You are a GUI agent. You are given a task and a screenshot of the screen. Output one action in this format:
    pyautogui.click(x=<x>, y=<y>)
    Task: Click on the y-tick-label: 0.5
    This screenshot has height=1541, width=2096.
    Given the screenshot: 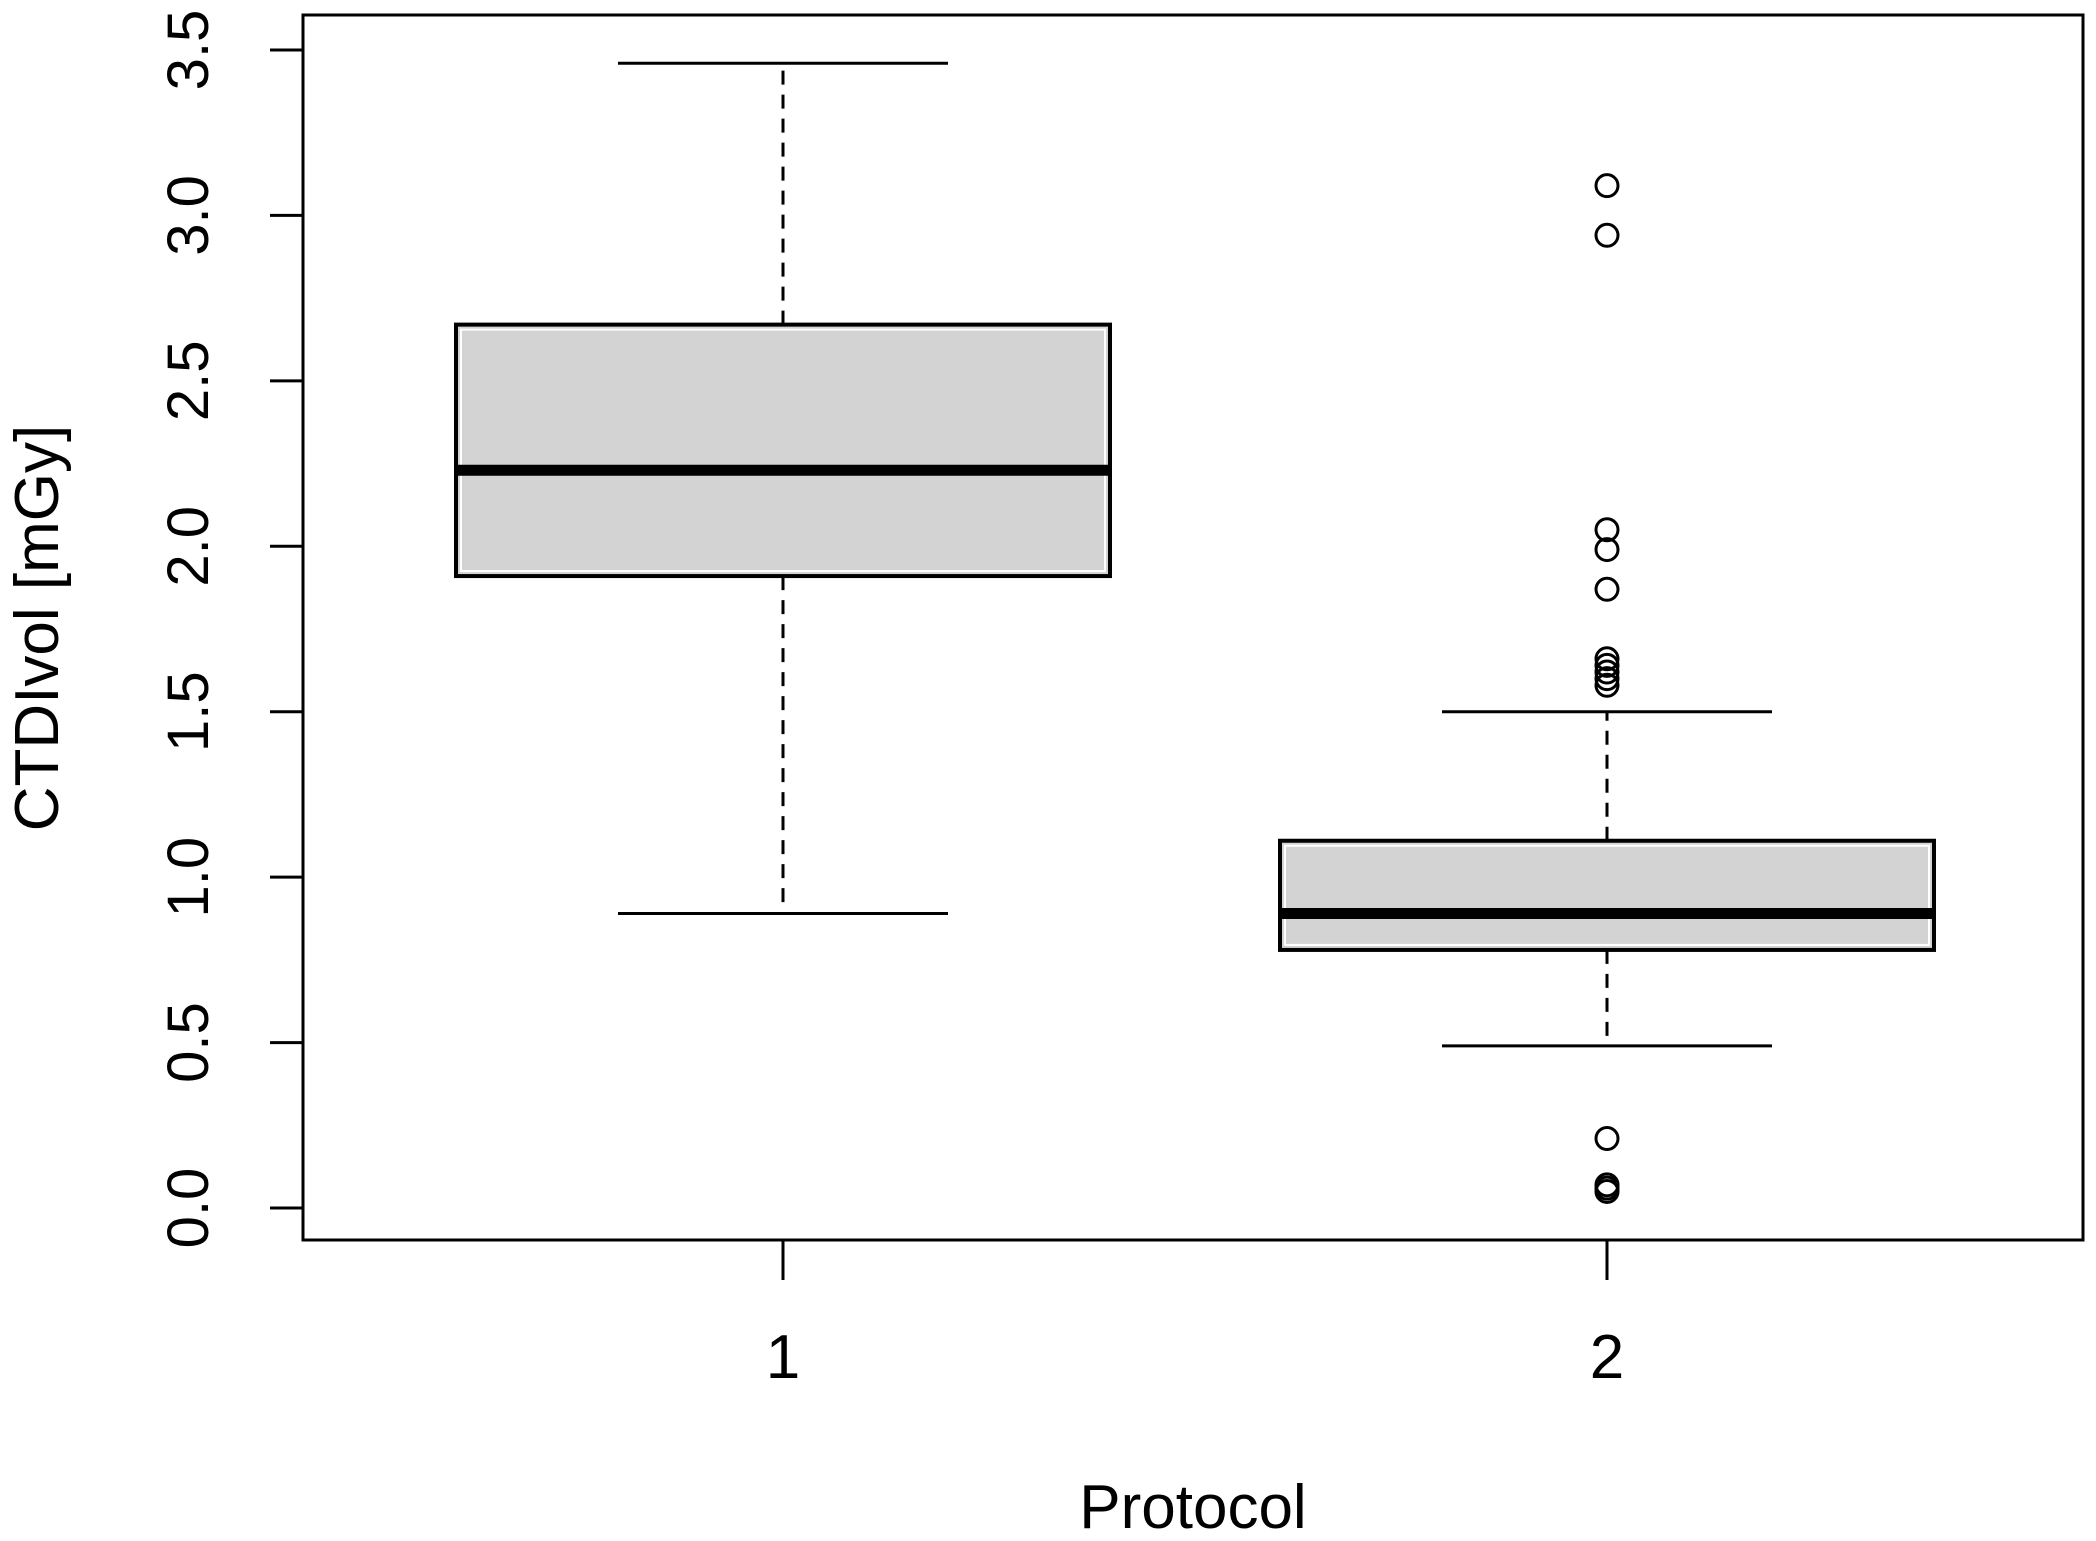 What is the action you would take?
    pyautogui.click(x=188, y=1042)
    